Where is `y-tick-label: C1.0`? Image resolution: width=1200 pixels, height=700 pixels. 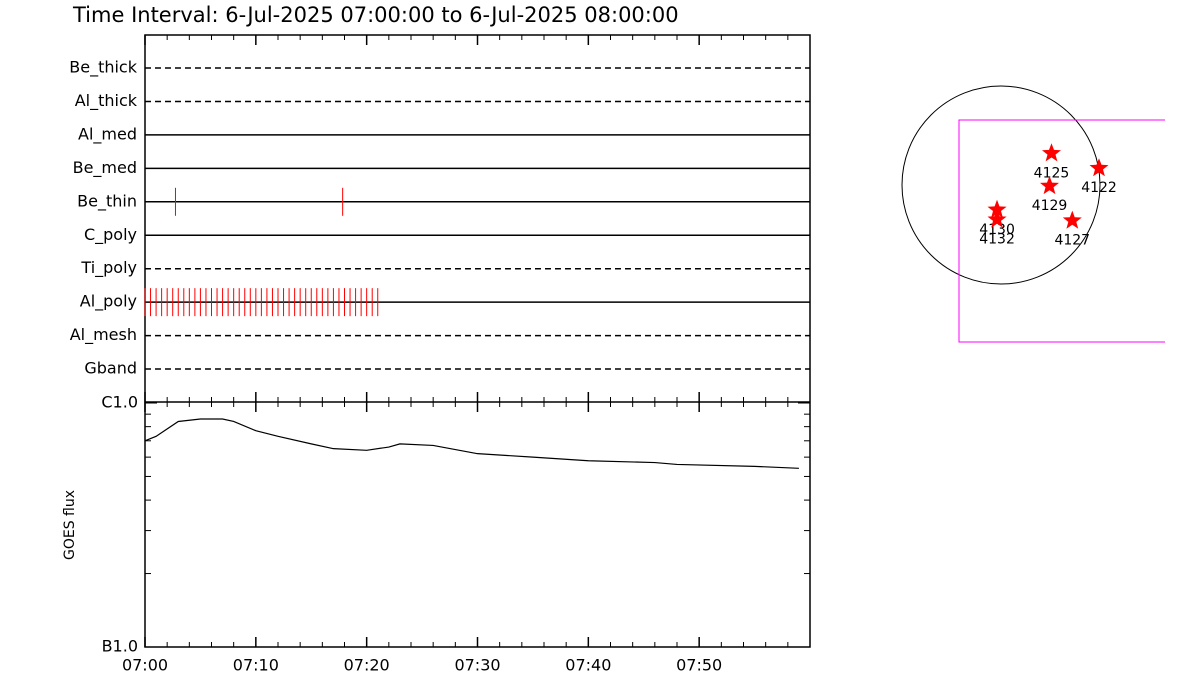 y-tick-label: C1.0 is located at coordinates (119, 402).